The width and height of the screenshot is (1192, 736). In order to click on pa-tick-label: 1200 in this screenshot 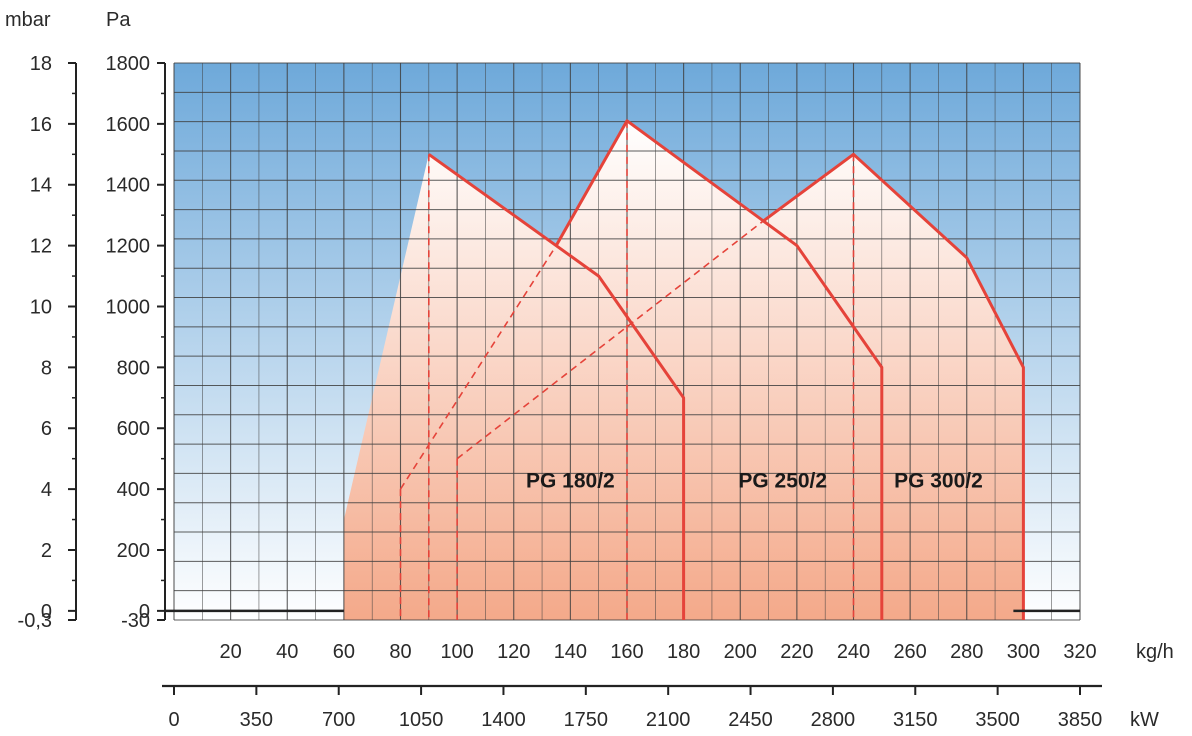, I will do `click(128, 247)`.